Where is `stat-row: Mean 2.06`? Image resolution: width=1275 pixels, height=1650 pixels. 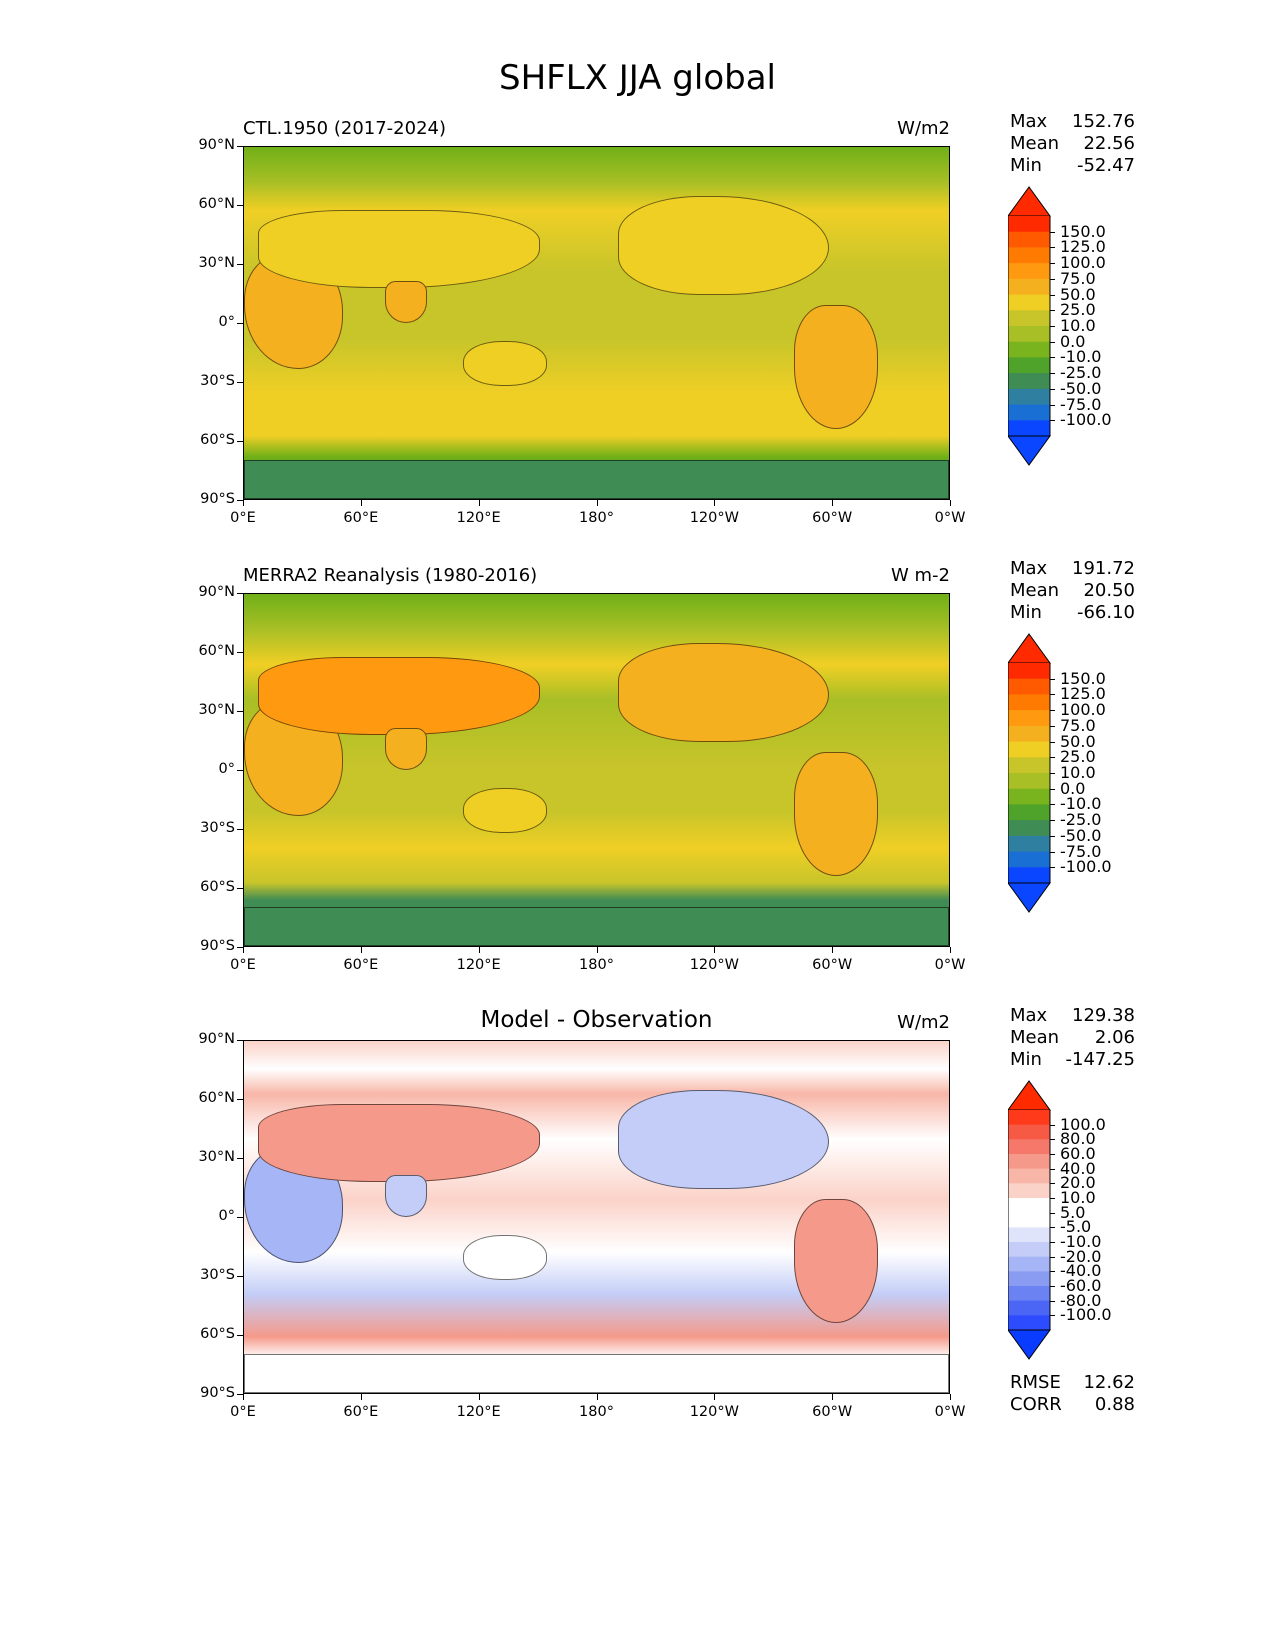 stat-row: Mean 2.06 is located at coordinates (1072, 1038).